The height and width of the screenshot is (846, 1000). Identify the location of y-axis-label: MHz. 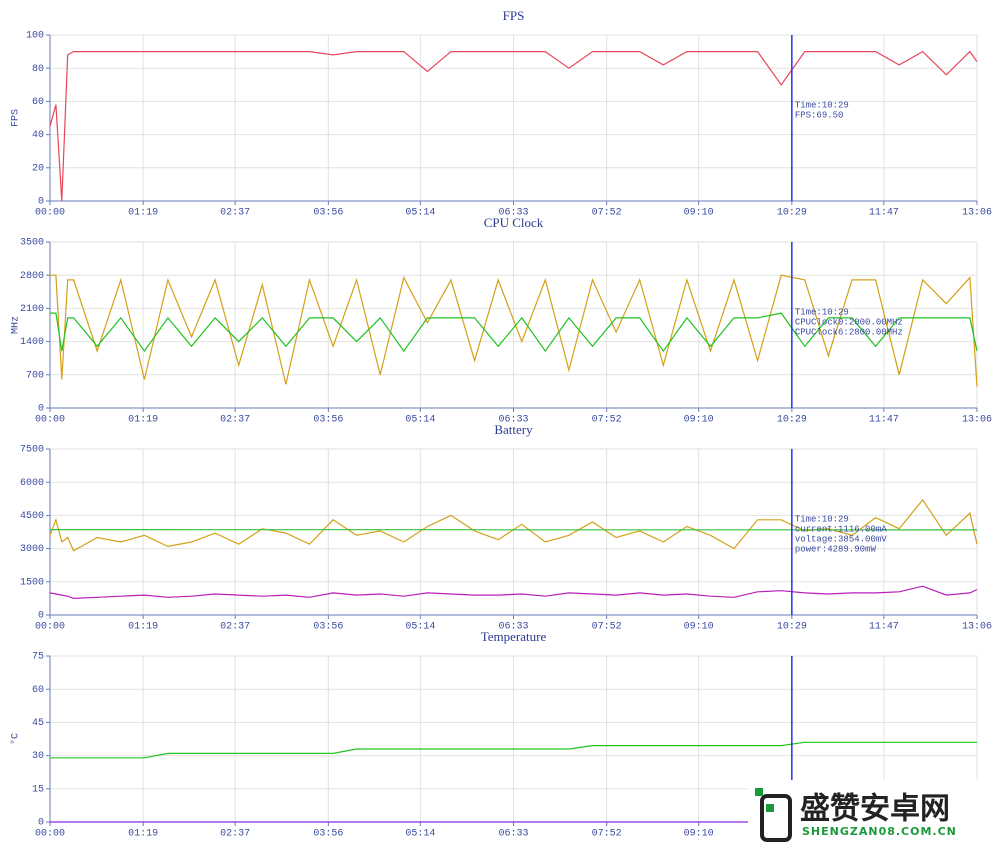
(16, 325).